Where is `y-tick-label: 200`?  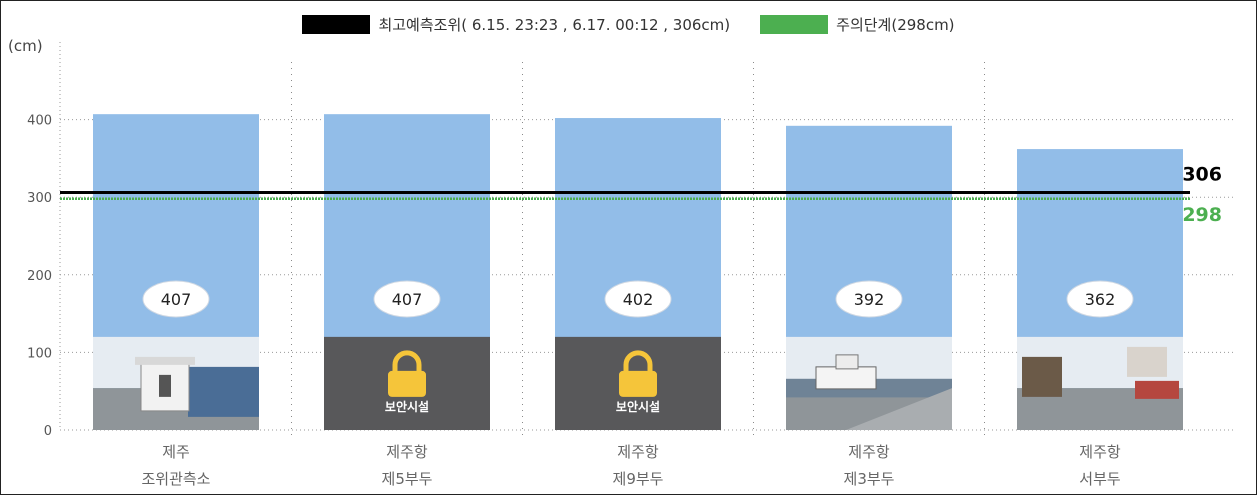 y-tick-label: 200 is located at coordinates (39, 276).